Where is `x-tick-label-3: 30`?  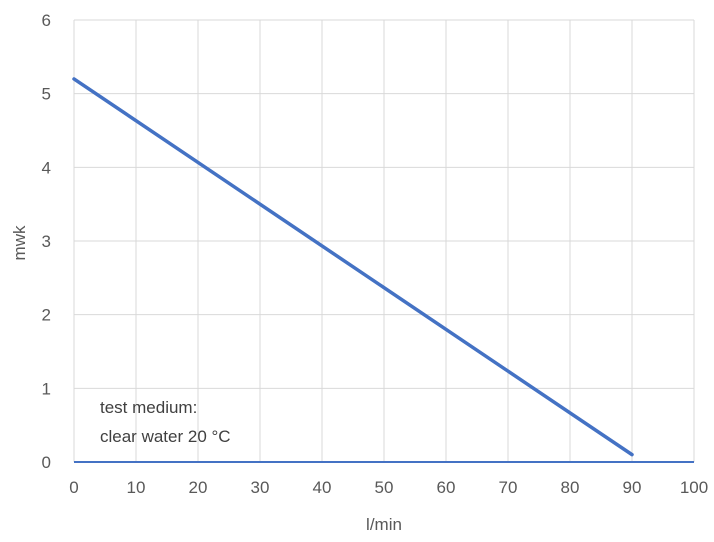
x-tick-label-3: 30 is located at coordinates (260, 487).